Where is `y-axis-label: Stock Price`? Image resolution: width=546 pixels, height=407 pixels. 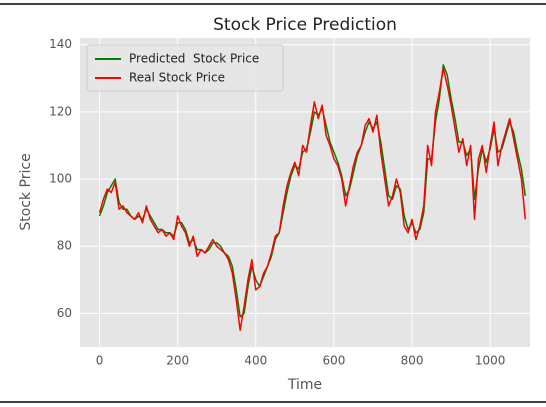
y-axis-label: Stock Price is located at coordinates (26, 191).